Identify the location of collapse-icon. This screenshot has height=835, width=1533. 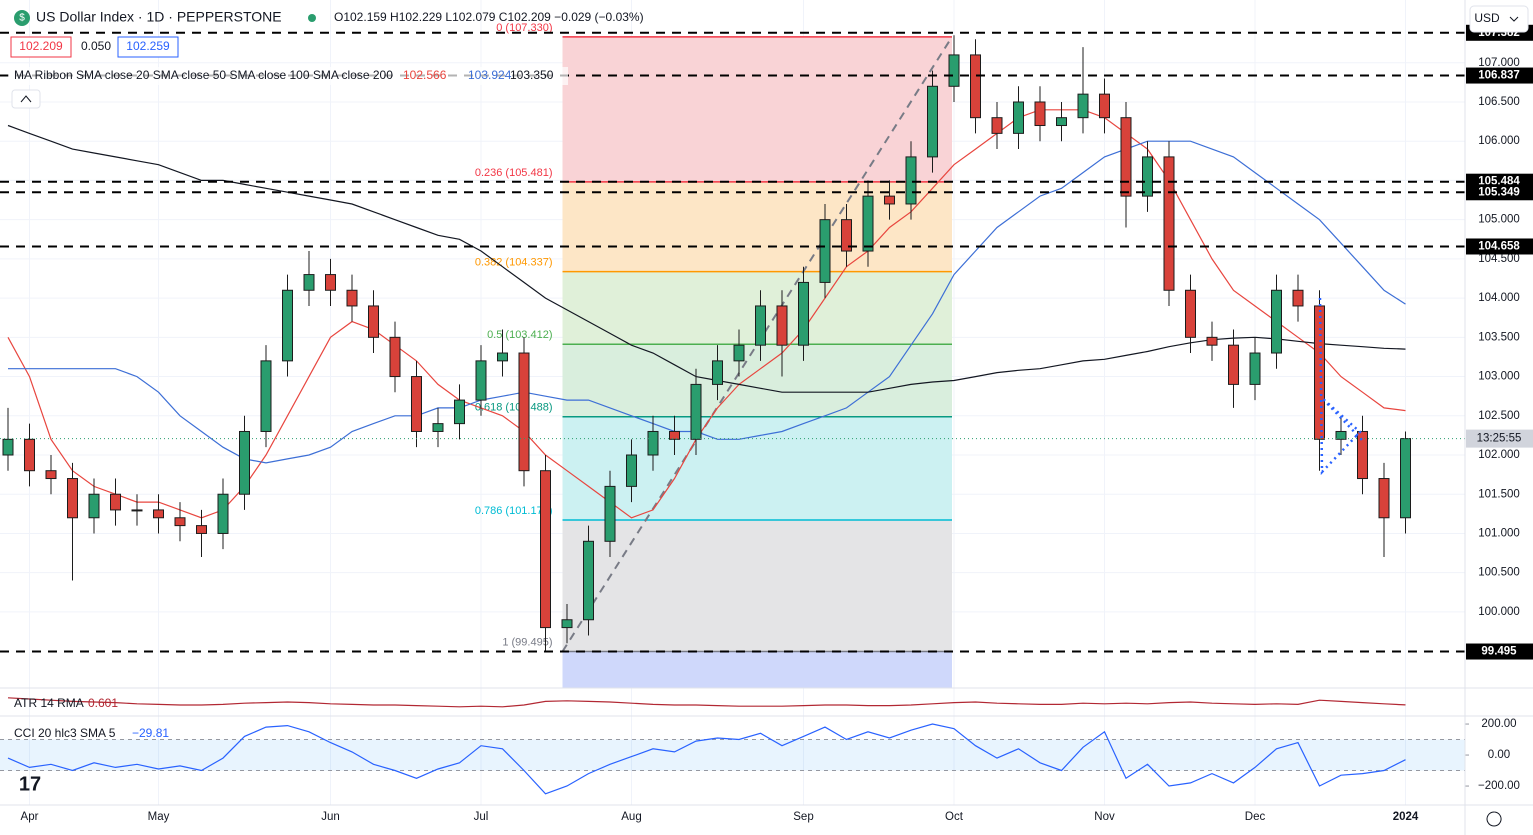
(26, 99).